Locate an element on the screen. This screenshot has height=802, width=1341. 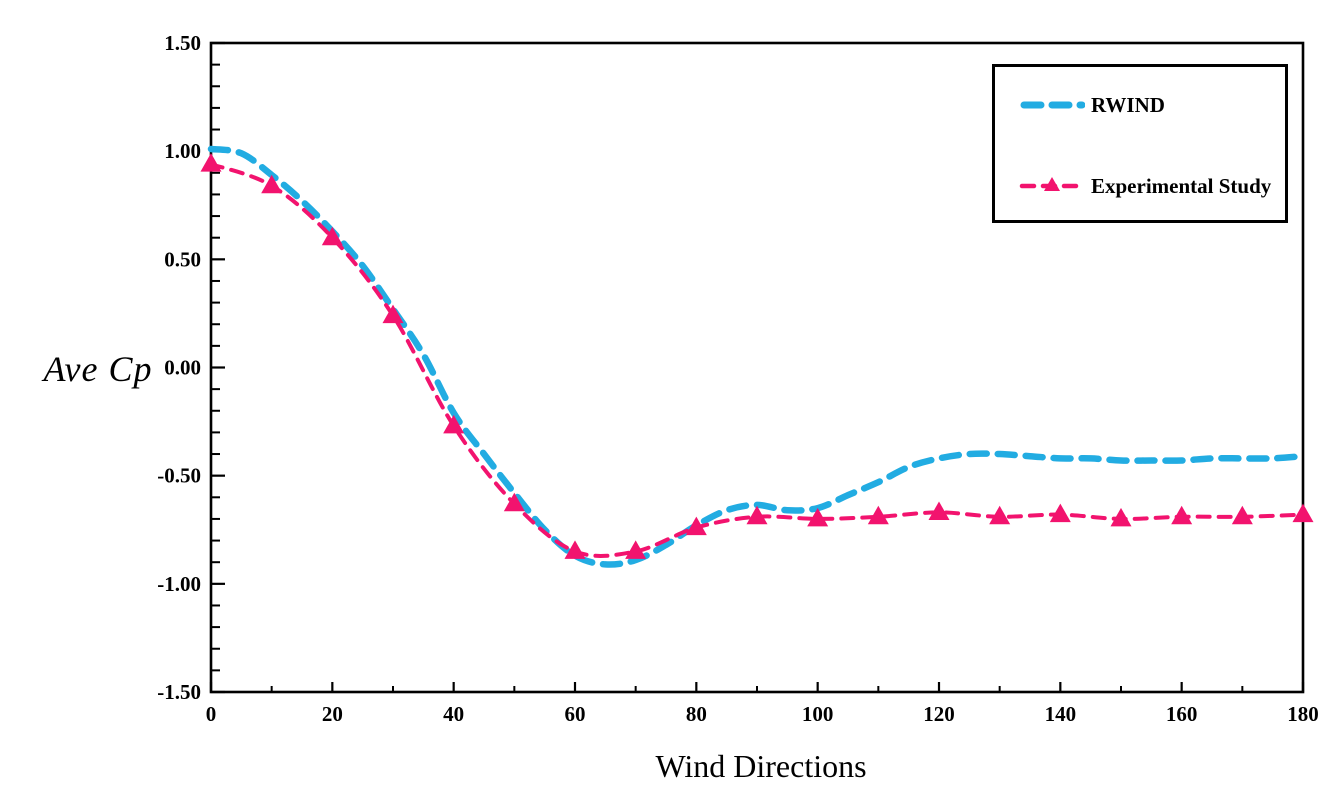
x-tick-label: 100 is located at coordinates (818, 714).